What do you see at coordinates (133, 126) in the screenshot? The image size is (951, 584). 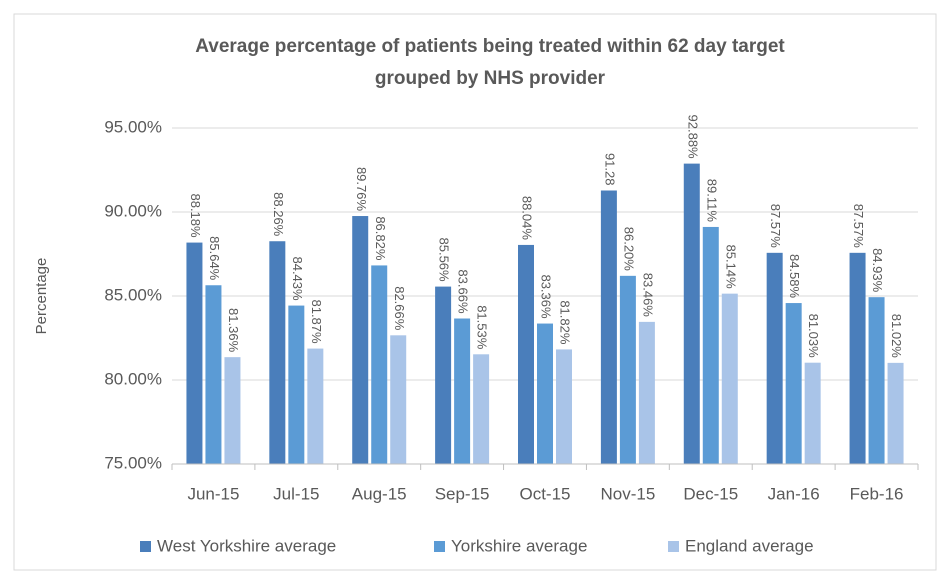 I see `y-tick-label: 95.00%` at bounding box center [133, 126].